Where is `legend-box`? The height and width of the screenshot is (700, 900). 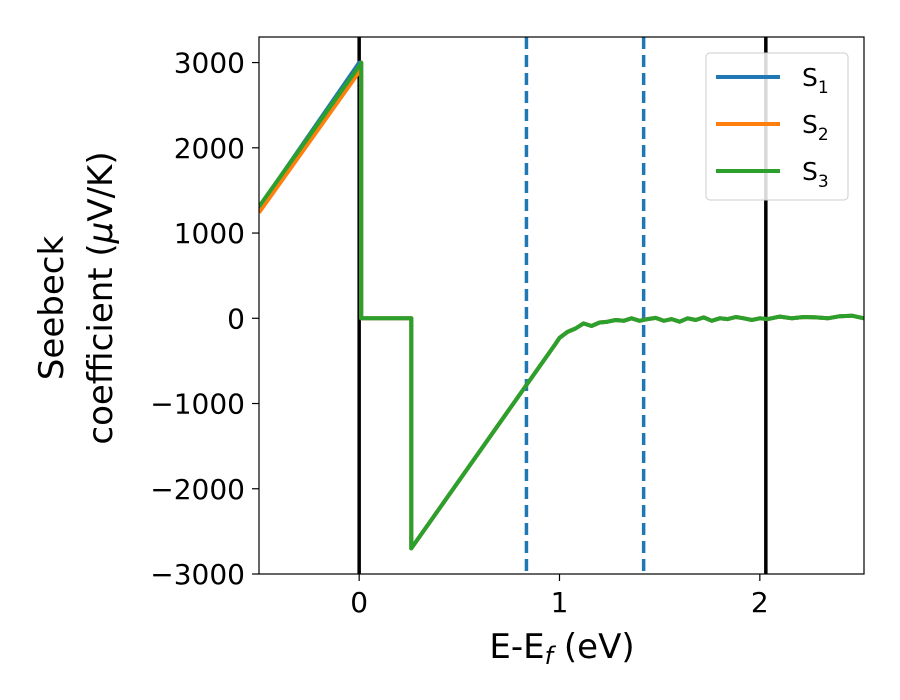
legend-box is located at coordinates (777, 126).